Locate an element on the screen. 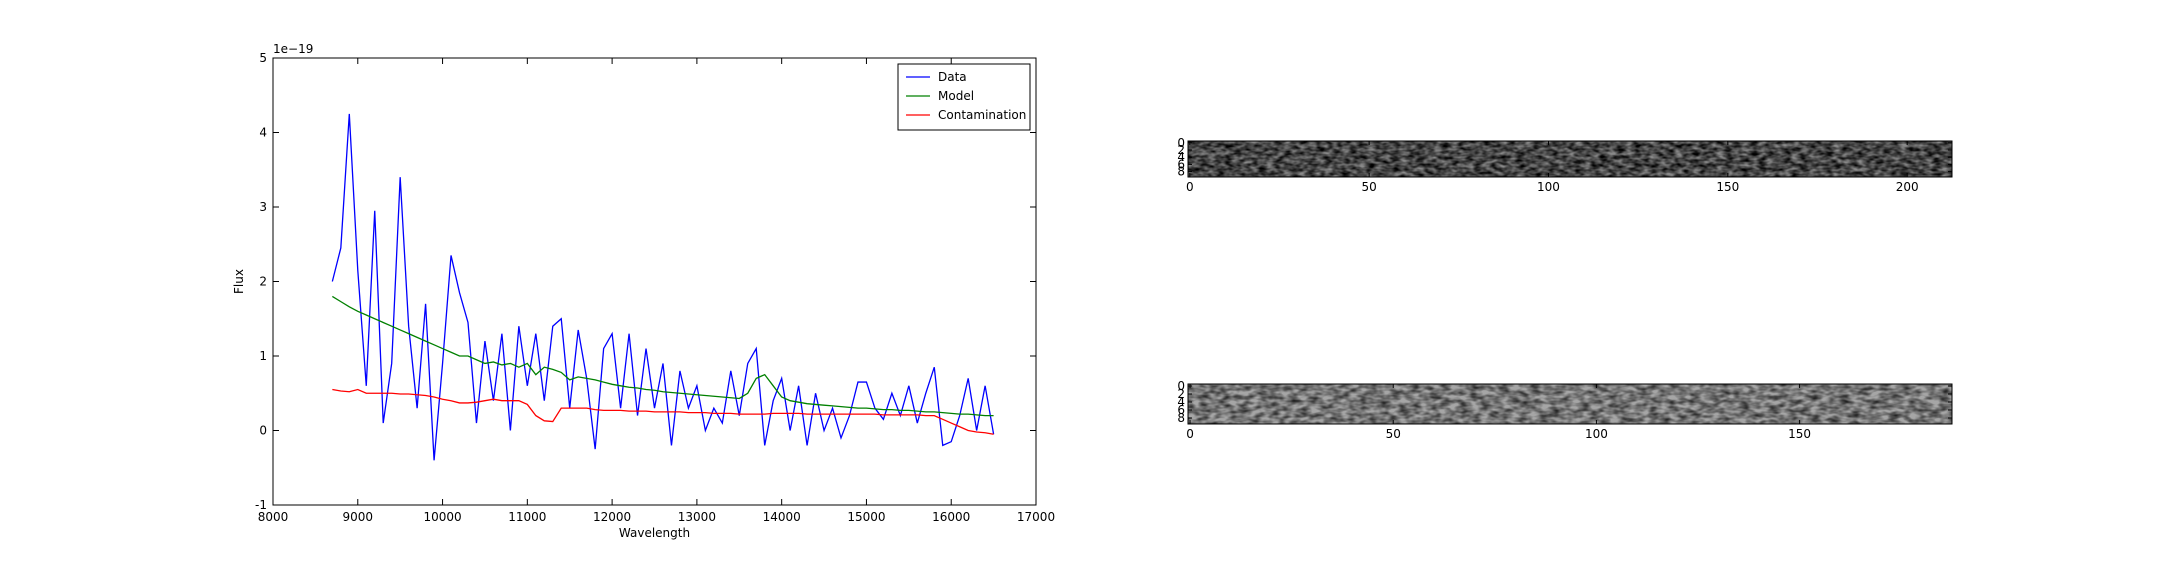 This screenshot has width=2160, height=576. y-tick-label: 5 is located at coordinates (263, 58).